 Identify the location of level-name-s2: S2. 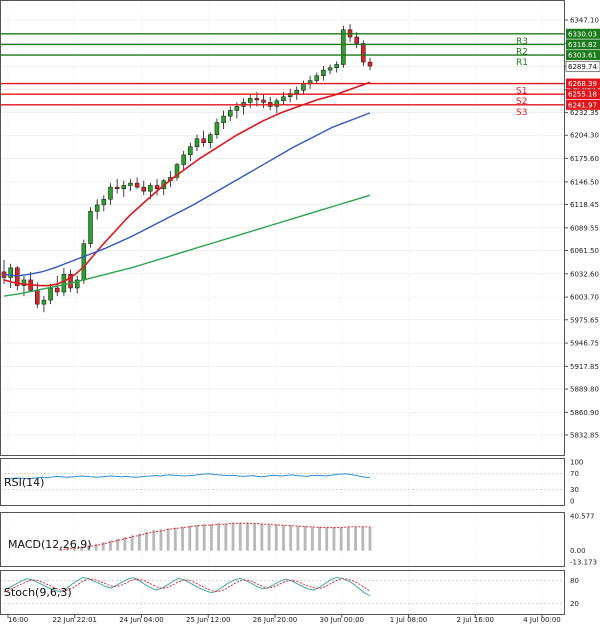
(521, 102).